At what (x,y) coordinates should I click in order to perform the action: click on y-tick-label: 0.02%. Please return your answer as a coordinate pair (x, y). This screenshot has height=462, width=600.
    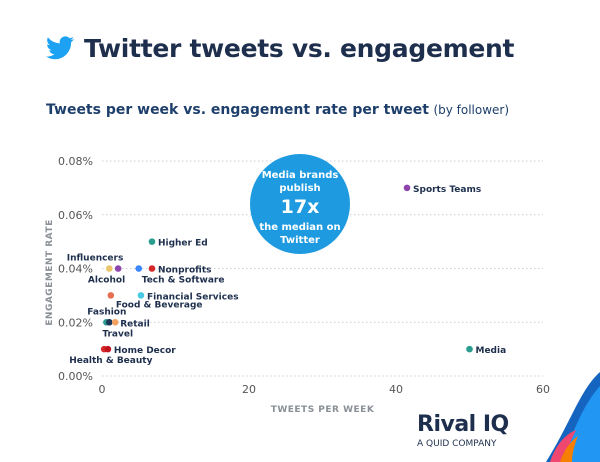
    Looking at the image, I should click on (75, 322).